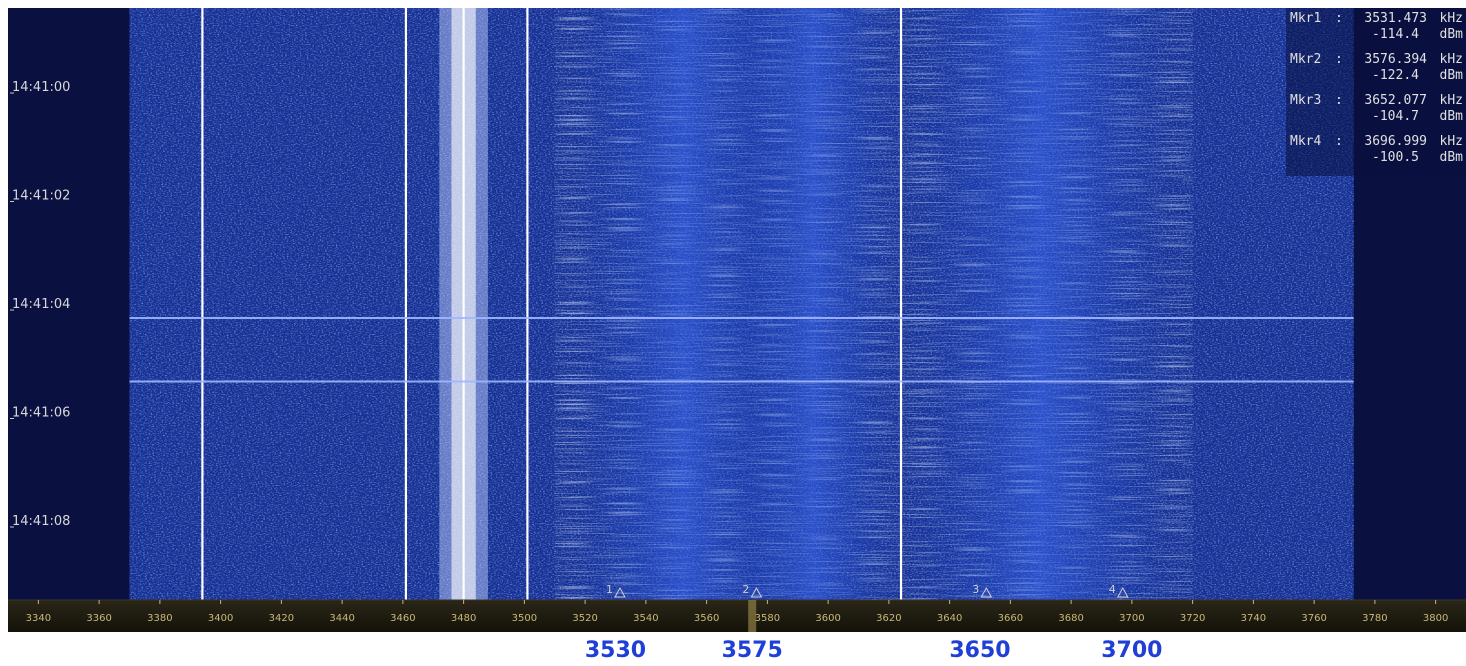 This screenshot has height=666, width=1466. What do you see at coordinates (1305, 100) in the screenshot?
I see `readout-label: Mkr3` at bounding box center [1305, 100].